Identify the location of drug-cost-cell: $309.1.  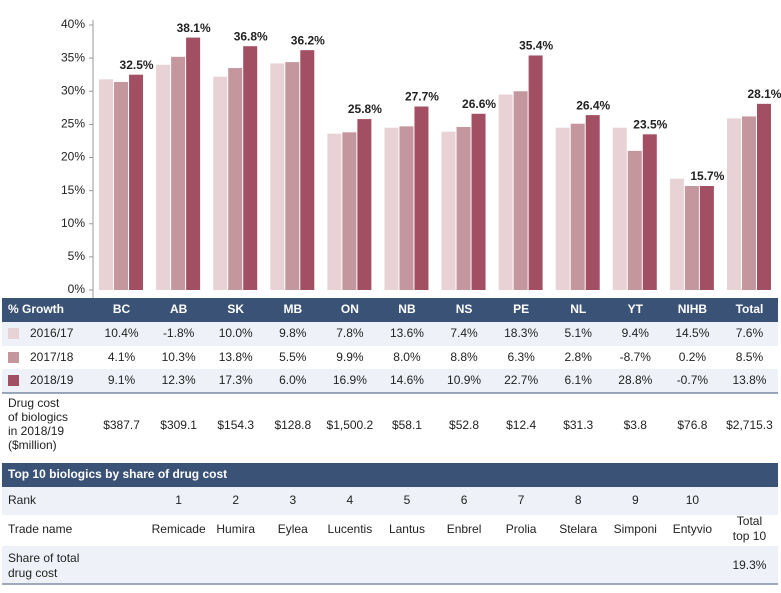
(178, 425).